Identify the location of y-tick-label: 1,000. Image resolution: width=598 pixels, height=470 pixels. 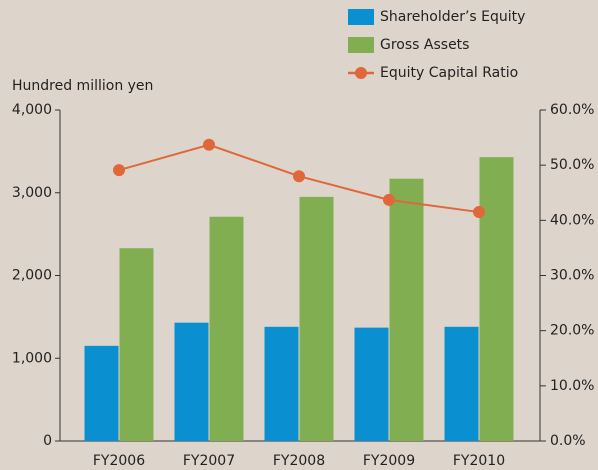
(32, 358).